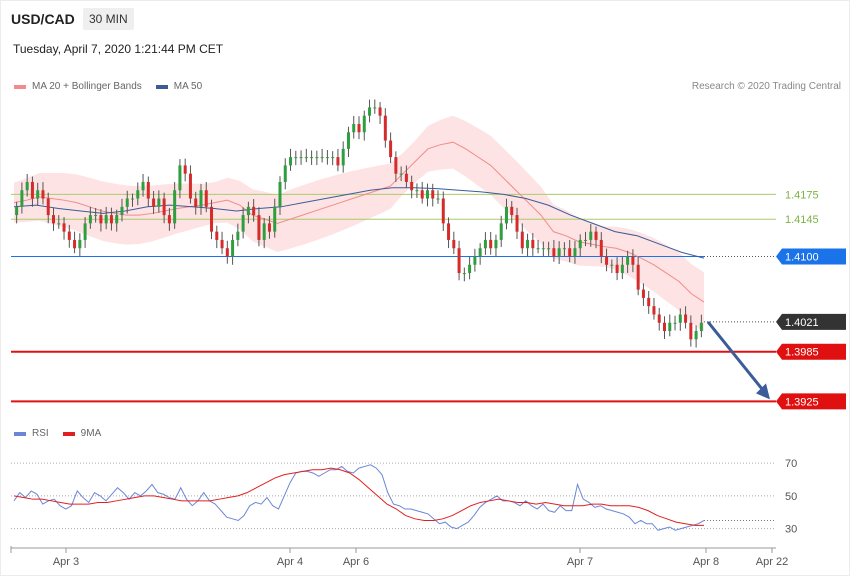  What do you see at coordinates (802, 220) in the screenshot?
I see `level-label-1-4145: 1.4145` at bounding box center [802, 220].